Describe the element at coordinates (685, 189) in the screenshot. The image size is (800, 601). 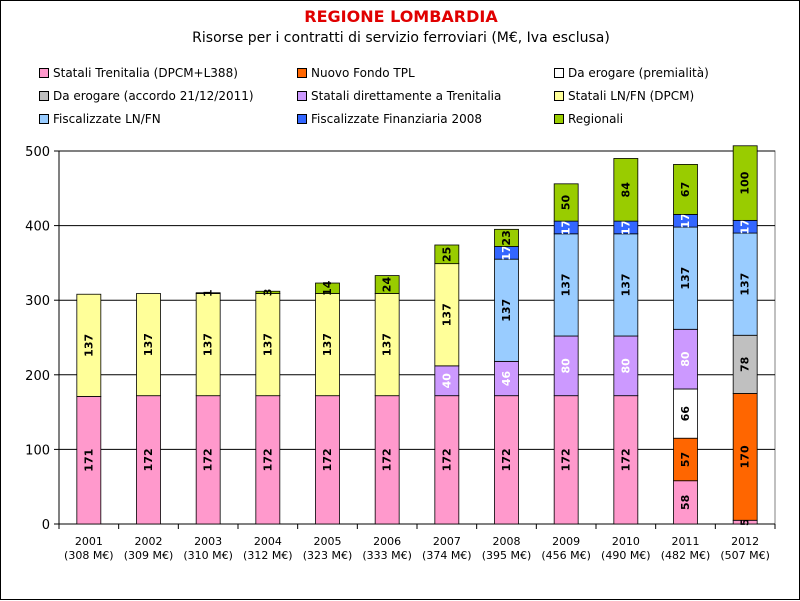
I see `data-label: 67` at that location.